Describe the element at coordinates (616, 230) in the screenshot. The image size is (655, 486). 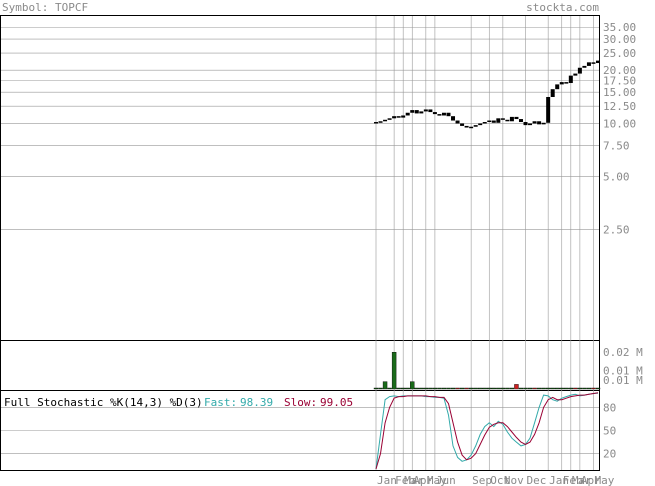
I see `price-tick-label: 2.50` at that location.